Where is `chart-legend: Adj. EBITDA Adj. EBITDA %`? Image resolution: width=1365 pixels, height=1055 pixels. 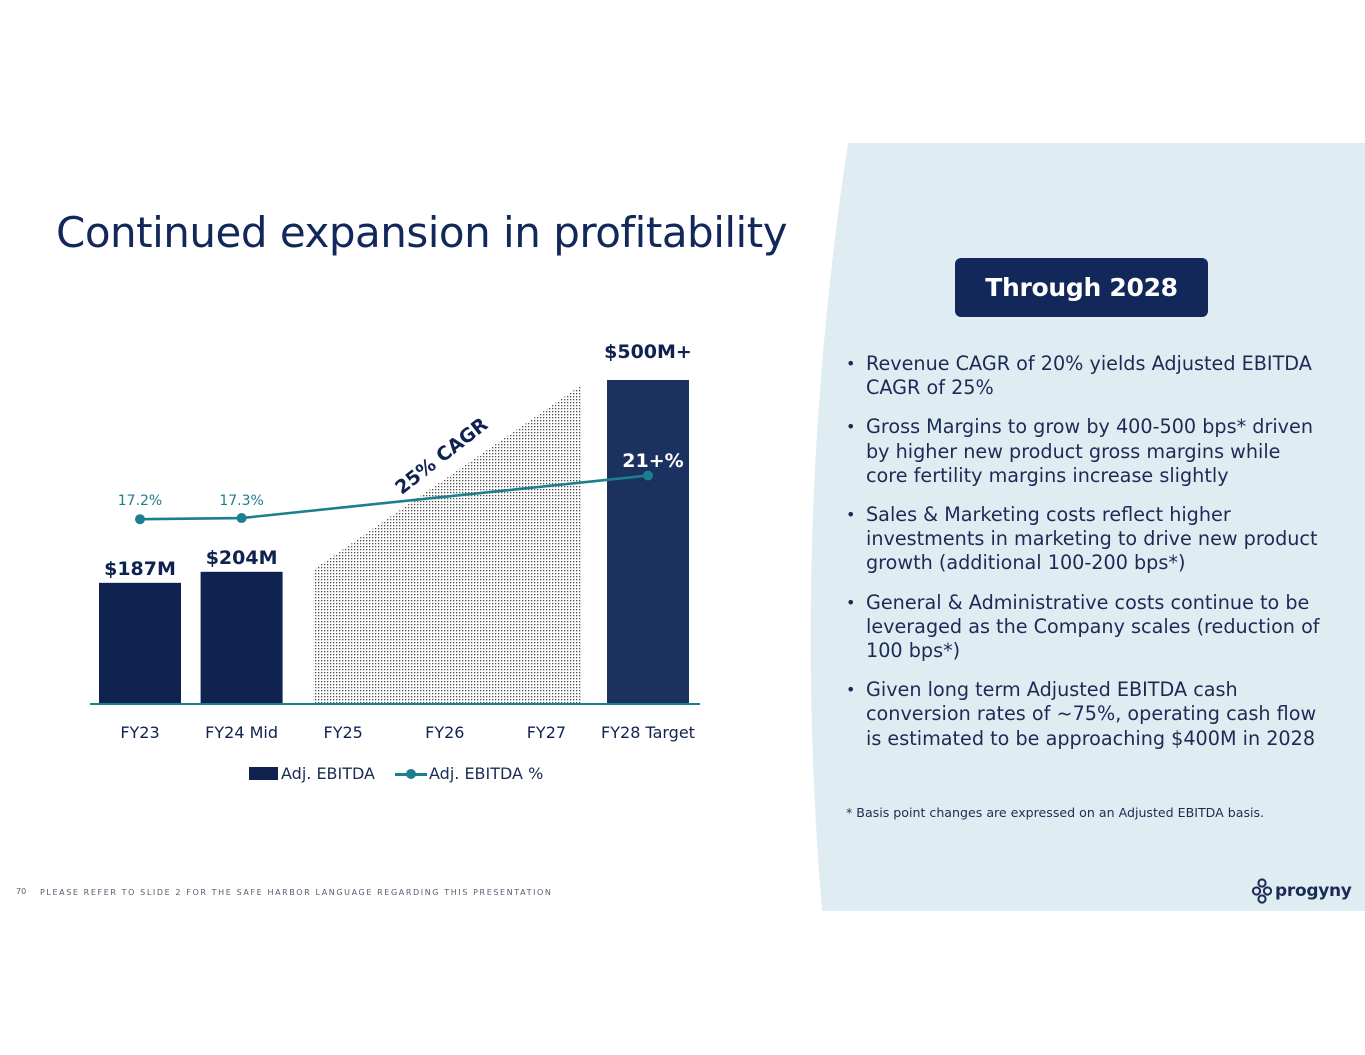
chart-legend: Adj. EBITDA Adj. EBITDA % is located at coordinates (396, 773).